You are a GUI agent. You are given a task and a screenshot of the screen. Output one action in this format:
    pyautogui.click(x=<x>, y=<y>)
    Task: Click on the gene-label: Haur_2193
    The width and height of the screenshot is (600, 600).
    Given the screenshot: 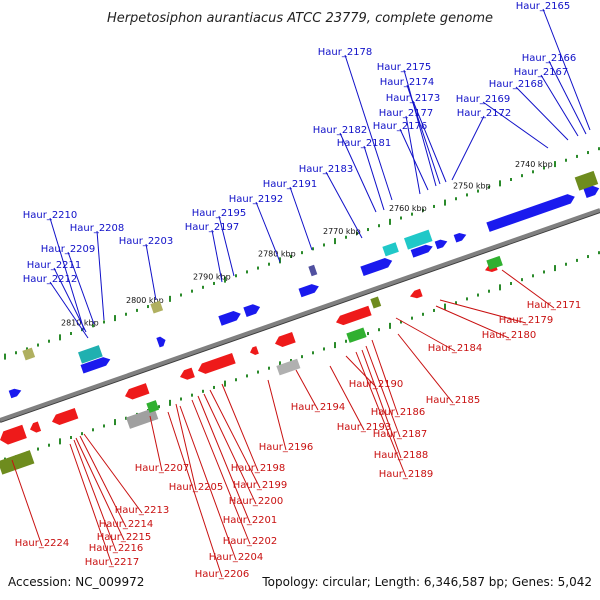 What is the action you would take?
    pyautogui.click(x=364, y=427)
    